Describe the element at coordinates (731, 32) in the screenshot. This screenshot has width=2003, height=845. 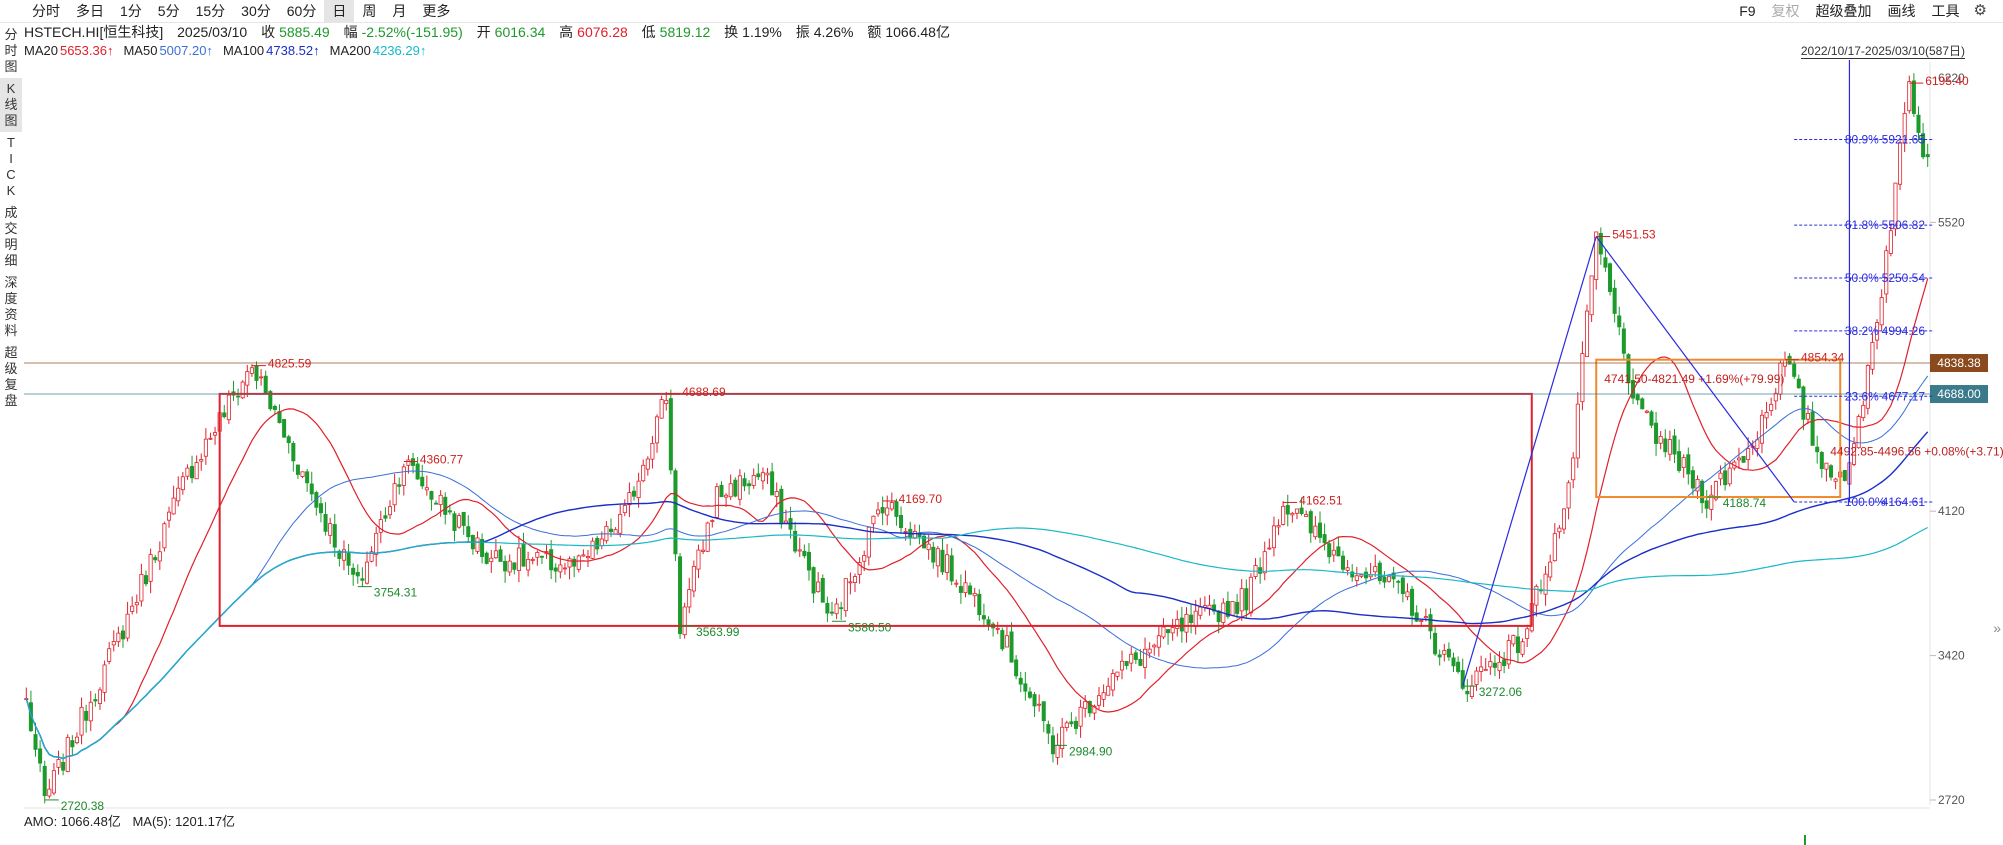
I see `turnover-label: 换` at that location.